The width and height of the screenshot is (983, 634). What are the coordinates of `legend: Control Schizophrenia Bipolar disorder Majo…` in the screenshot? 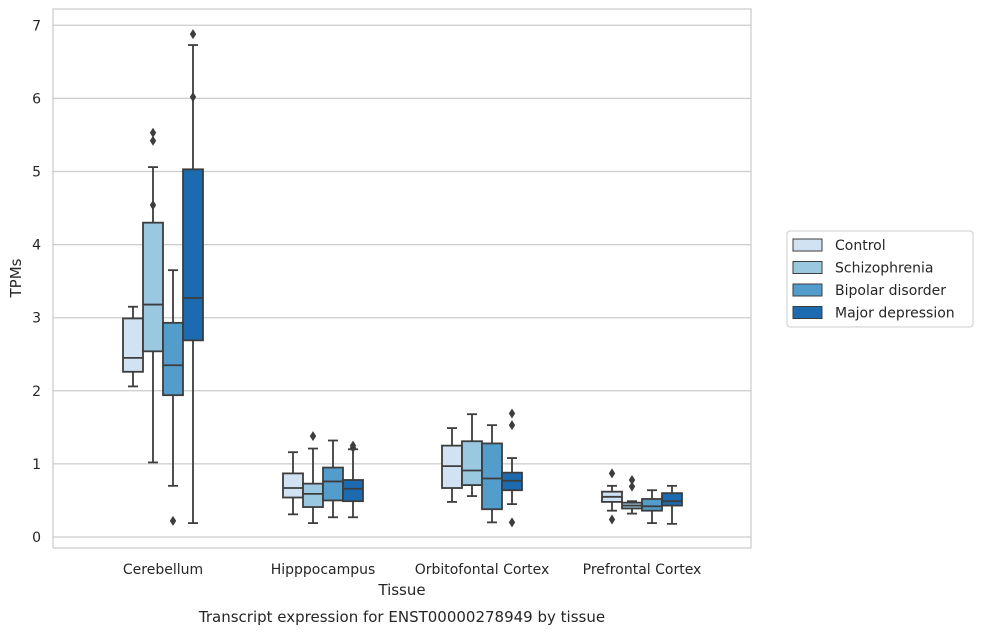 It's located at (880, 279).